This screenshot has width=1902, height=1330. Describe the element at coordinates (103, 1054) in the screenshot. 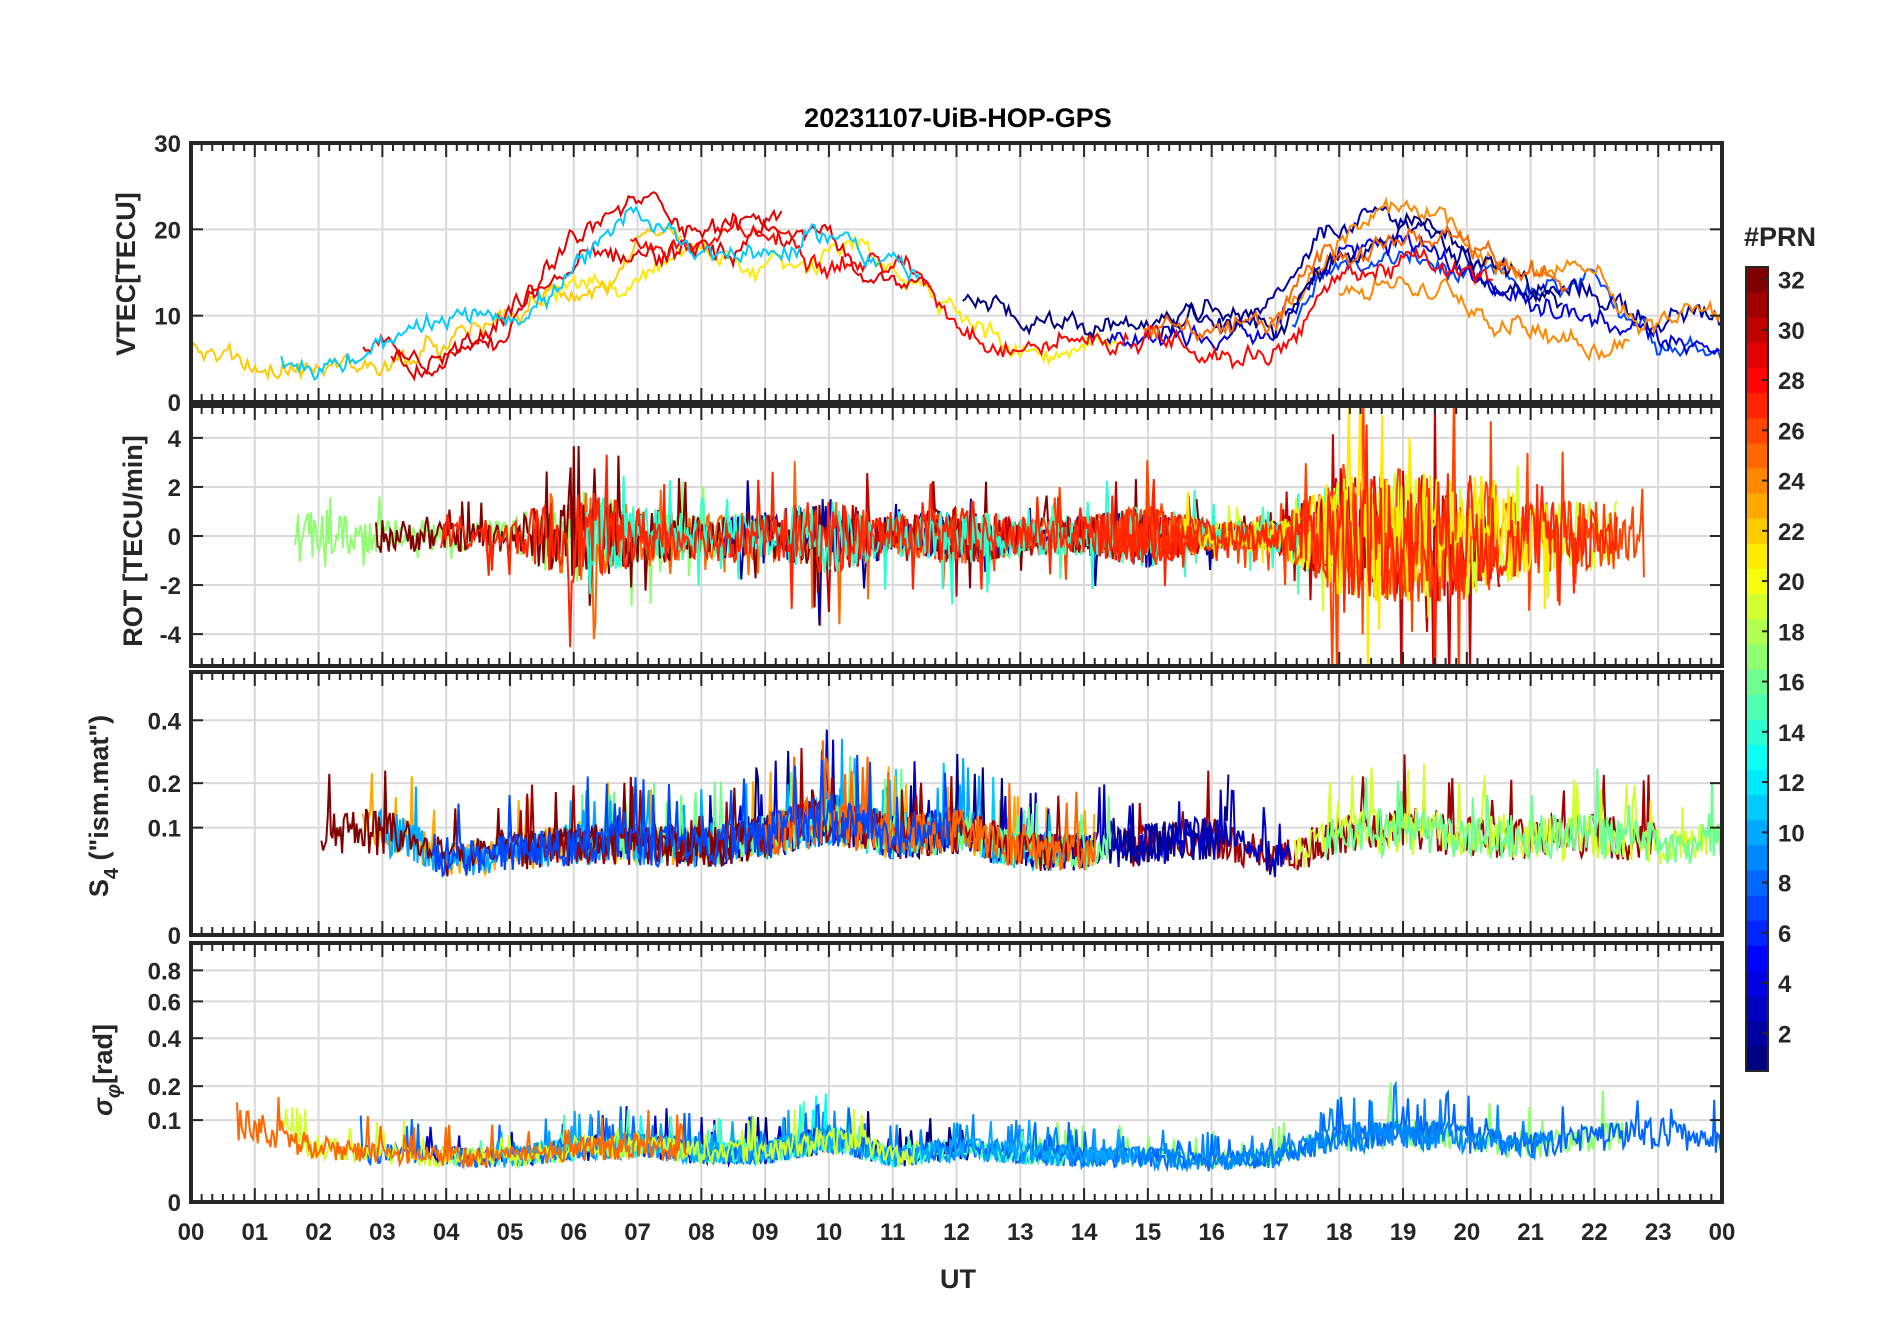

I see `sigma-label-rest: [rad]` at that location.